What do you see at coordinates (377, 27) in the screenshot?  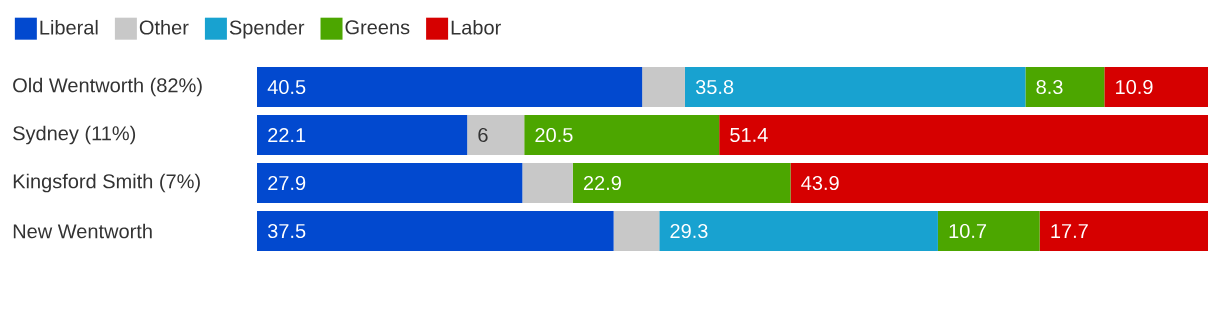 I see `legend-label: Greens` at bounding box center [377, 27].